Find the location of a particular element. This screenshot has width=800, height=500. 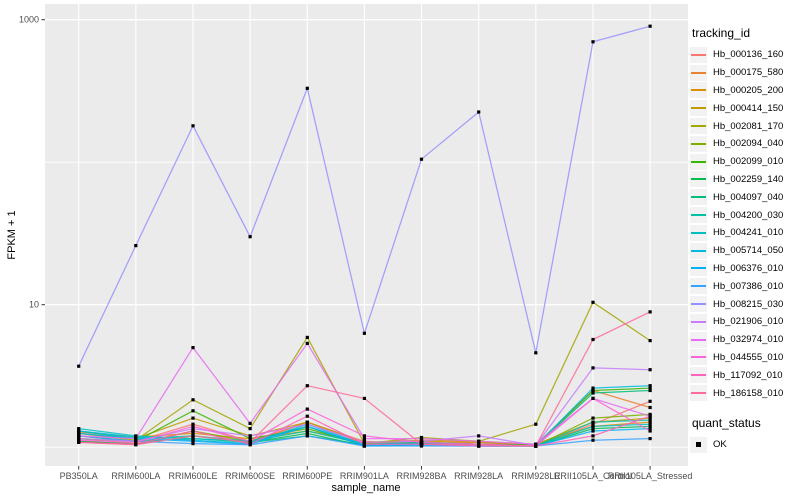

y-tick-label: 1000 is located at coordinates (29, 20).